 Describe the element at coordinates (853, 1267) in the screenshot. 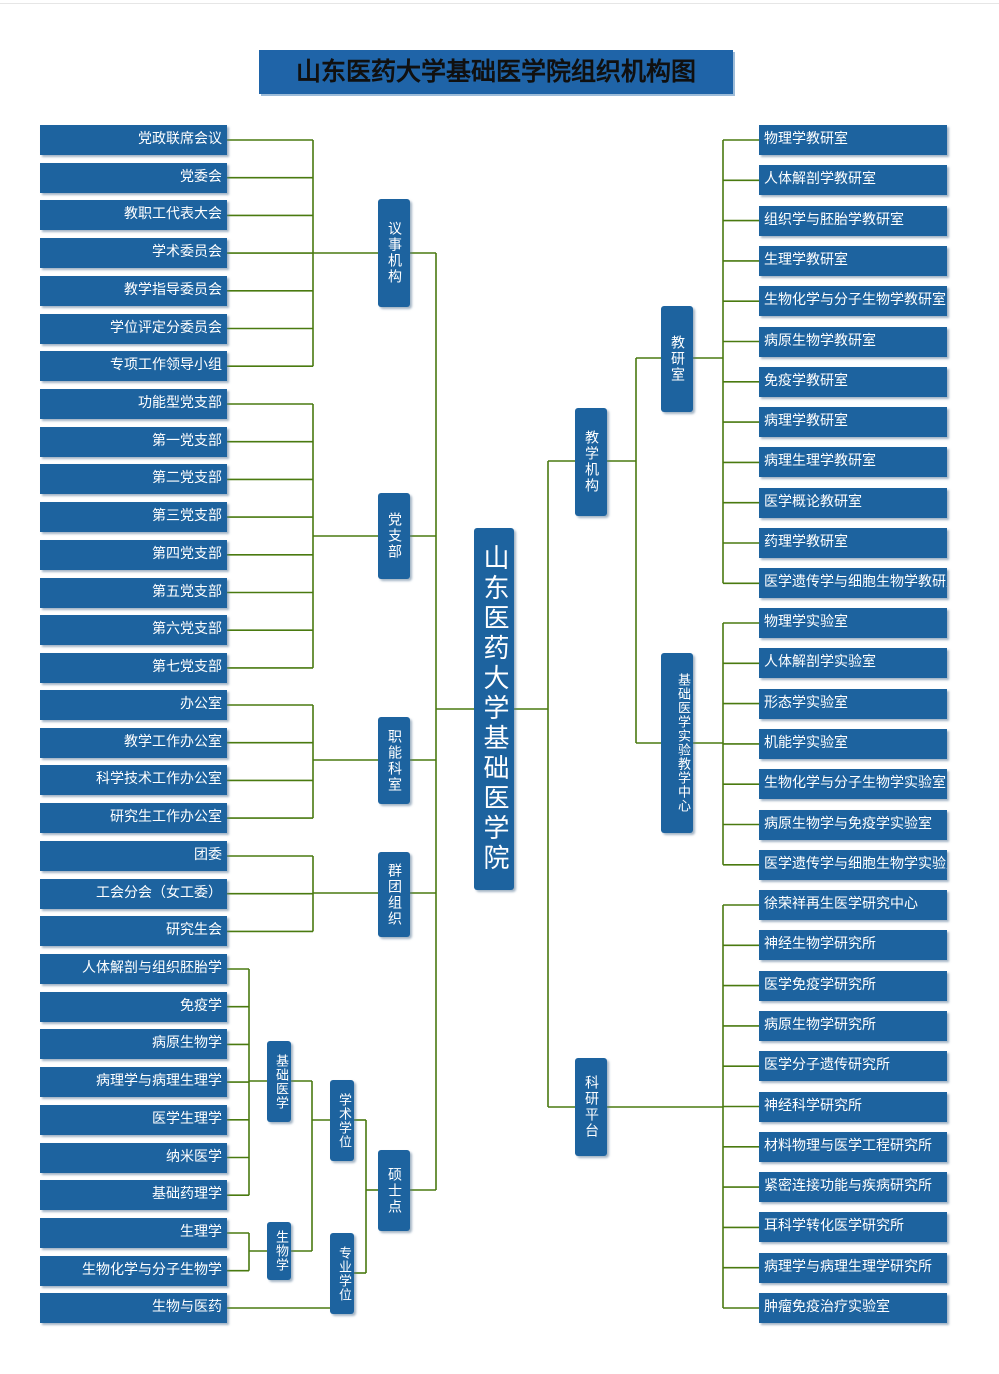

I see `keyan-item-box: 病理学与病理生理学研究所` at that location.